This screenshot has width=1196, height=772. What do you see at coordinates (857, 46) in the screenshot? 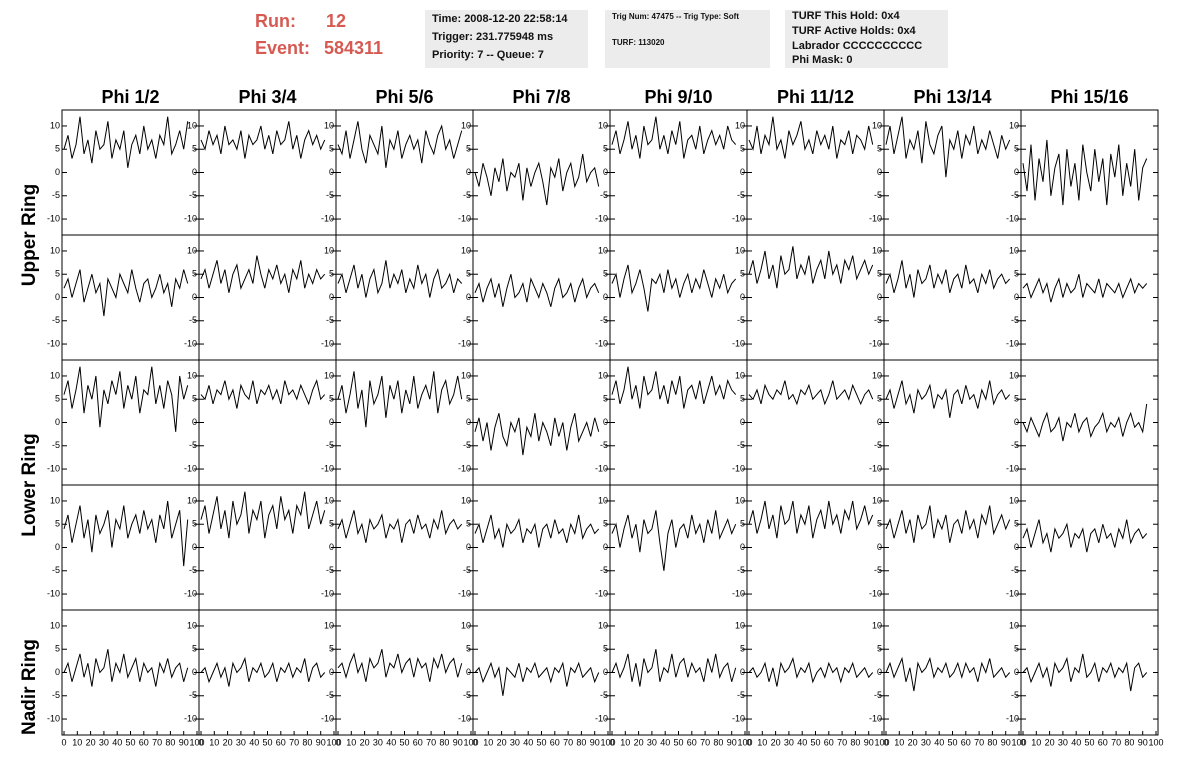
I see `info-line: Labrador CCCCCCCCCC` at bounding box center [857, 46].